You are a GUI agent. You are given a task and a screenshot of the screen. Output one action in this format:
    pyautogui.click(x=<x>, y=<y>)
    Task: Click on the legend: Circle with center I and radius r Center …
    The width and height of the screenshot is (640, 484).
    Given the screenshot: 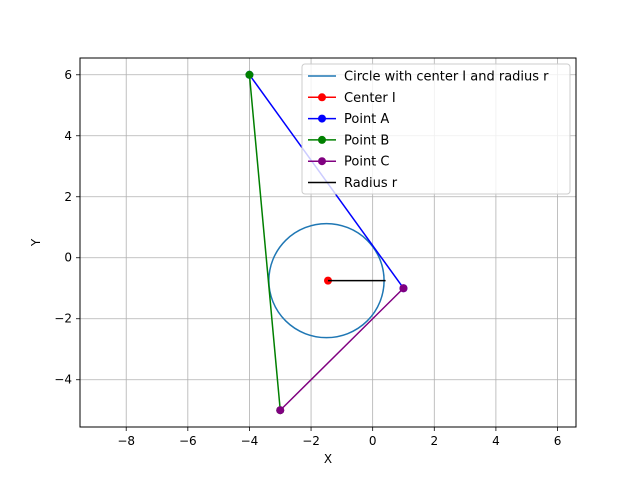 What is the action you would take?
    pyautogui.click(x=436, y=129)
    